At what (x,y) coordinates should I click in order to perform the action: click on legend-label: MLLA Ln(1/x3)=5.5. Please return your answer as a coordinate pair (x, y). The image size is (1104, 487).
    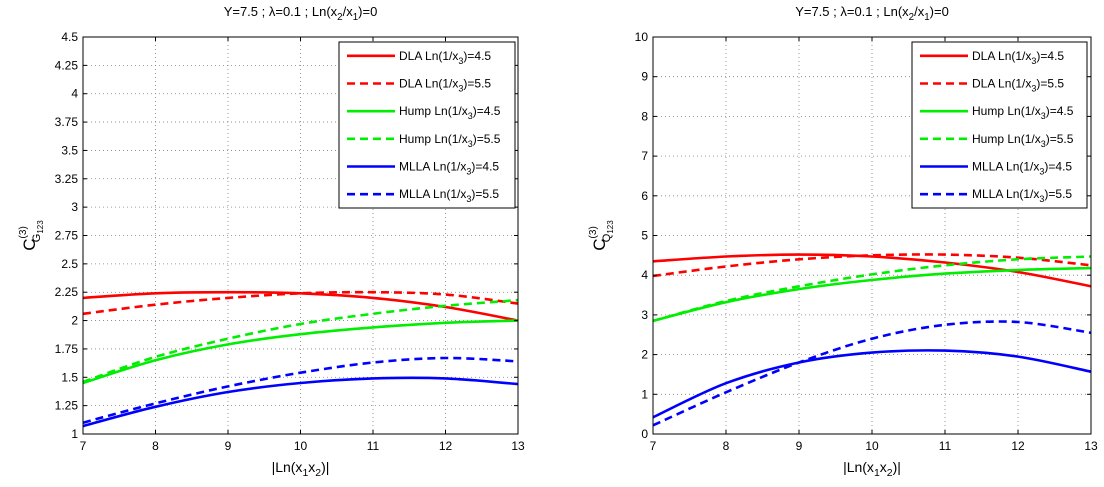
    Looking at the image, I should click on (1022, 195).